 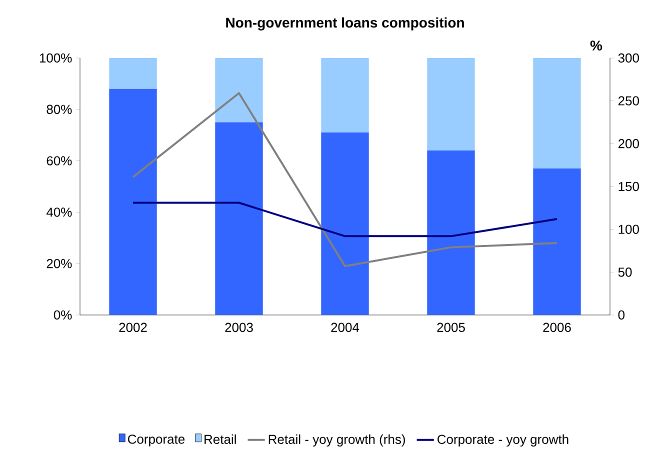 I want to click on x-tick-label: 2003, so click(x=239, y=327).